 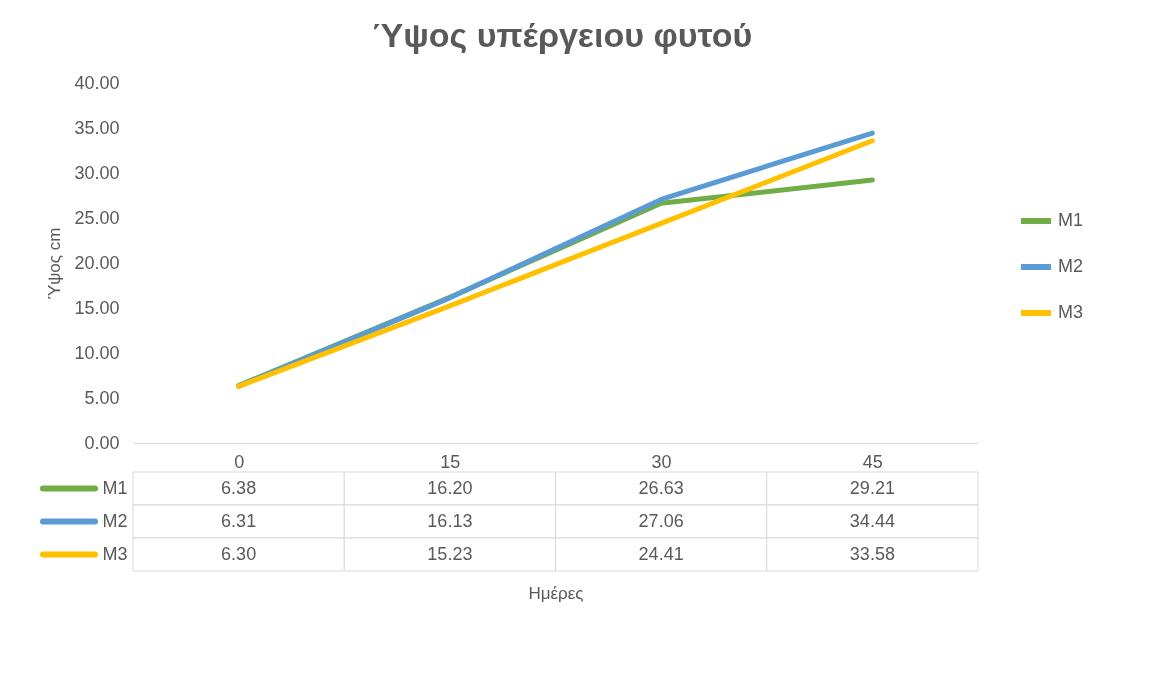 What do you see at coordinates (450, 487) in the screenshot?
I see `data-label: 16.20` at bounding box center [450, 487].